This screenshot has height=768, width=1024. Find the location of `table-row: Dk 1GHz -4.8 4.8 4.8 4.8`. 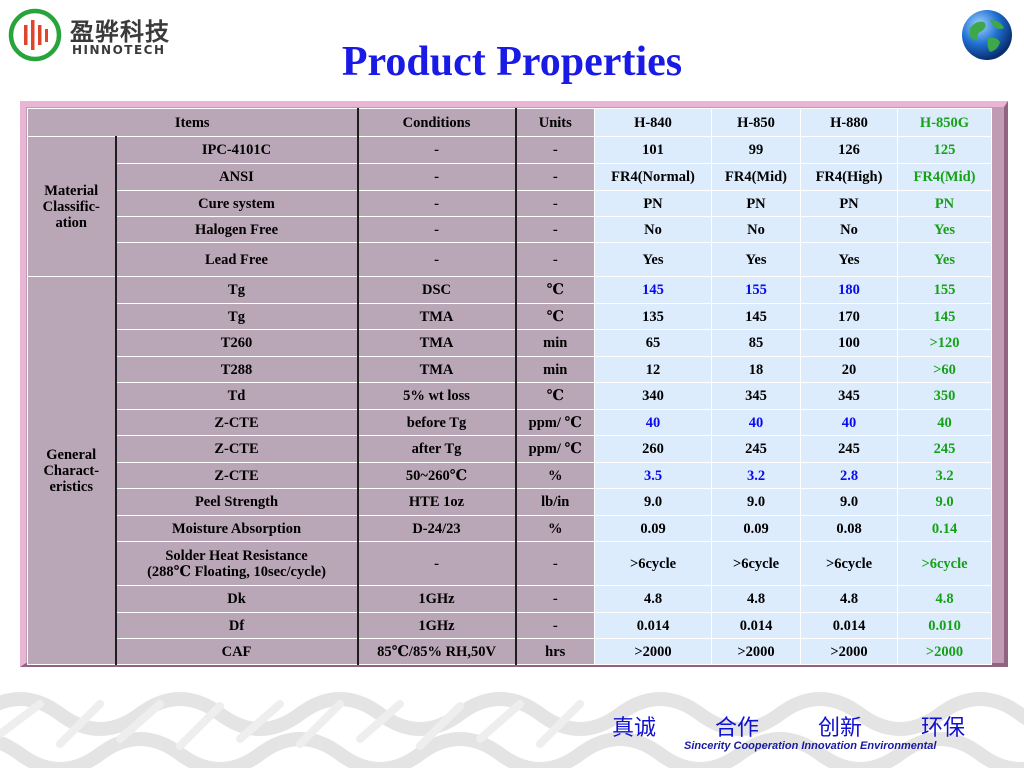

table-row: Dk 1GHz -4.8 4.8 4.8 4.8 is located at coordinates (510, 599).